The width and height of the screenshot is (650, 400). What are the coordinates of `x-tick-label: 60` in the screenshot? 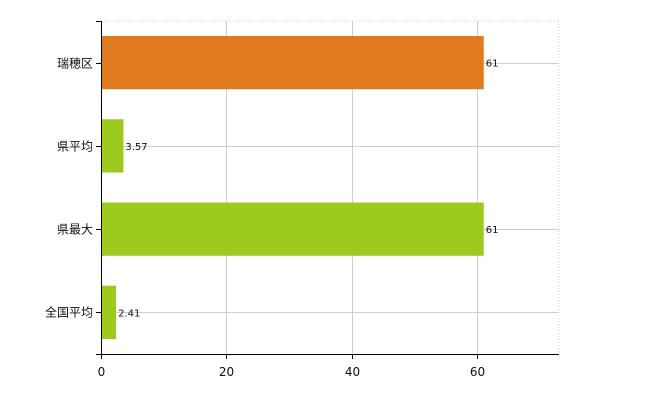 It's located at (477, 372).